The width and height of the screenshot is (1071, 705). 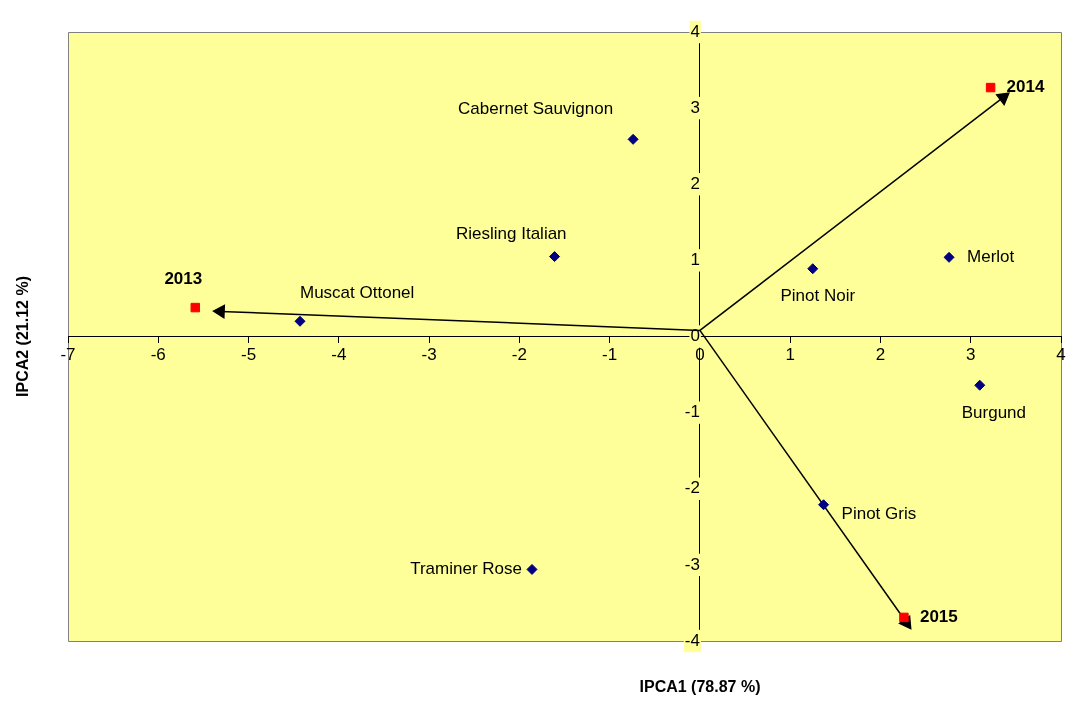 What do you see at coordinates (695, 260) in the screenshot?
I see `y-tick-label: 1` at bounding box center [695, 260].